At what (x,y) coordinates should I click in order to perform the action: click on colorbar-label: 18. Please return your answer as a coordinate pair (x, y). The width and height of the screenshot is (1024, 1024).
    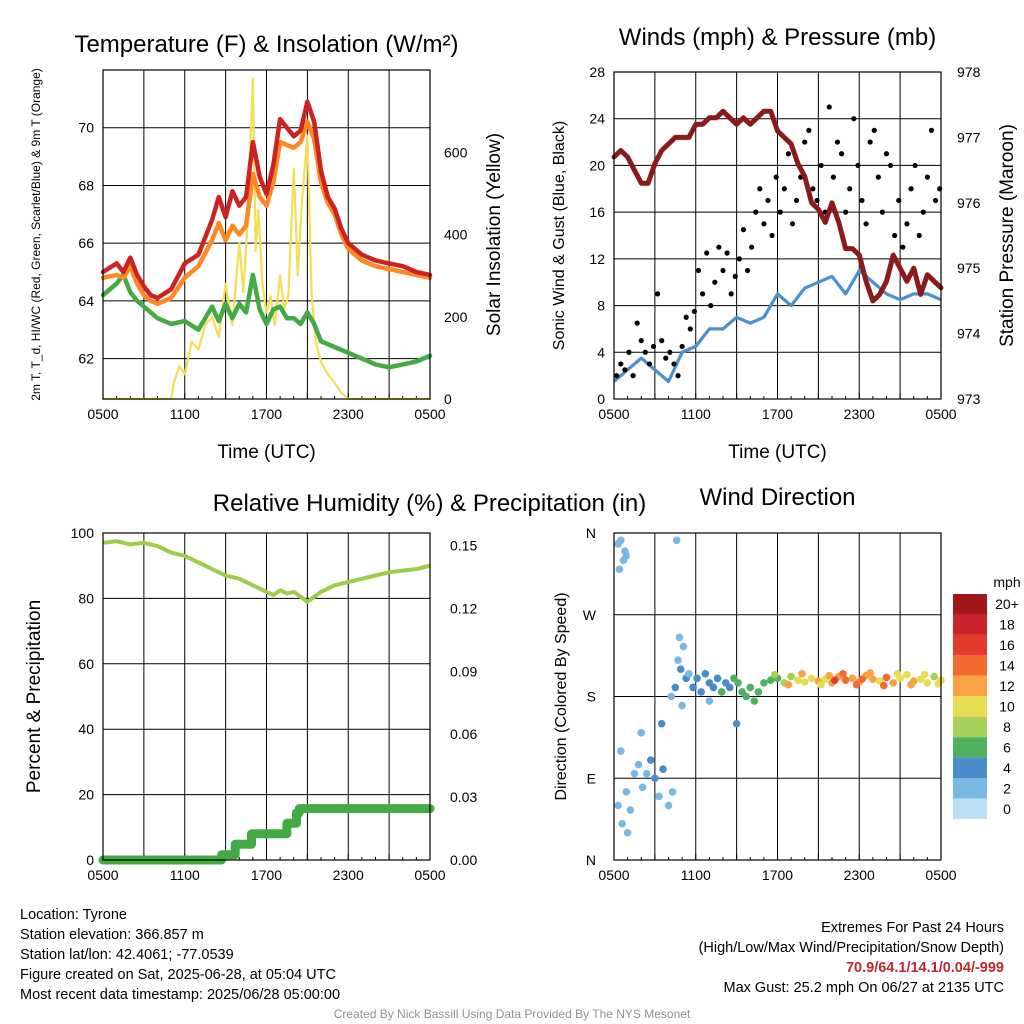
    Looking at the image, I should click on (1007, 625).